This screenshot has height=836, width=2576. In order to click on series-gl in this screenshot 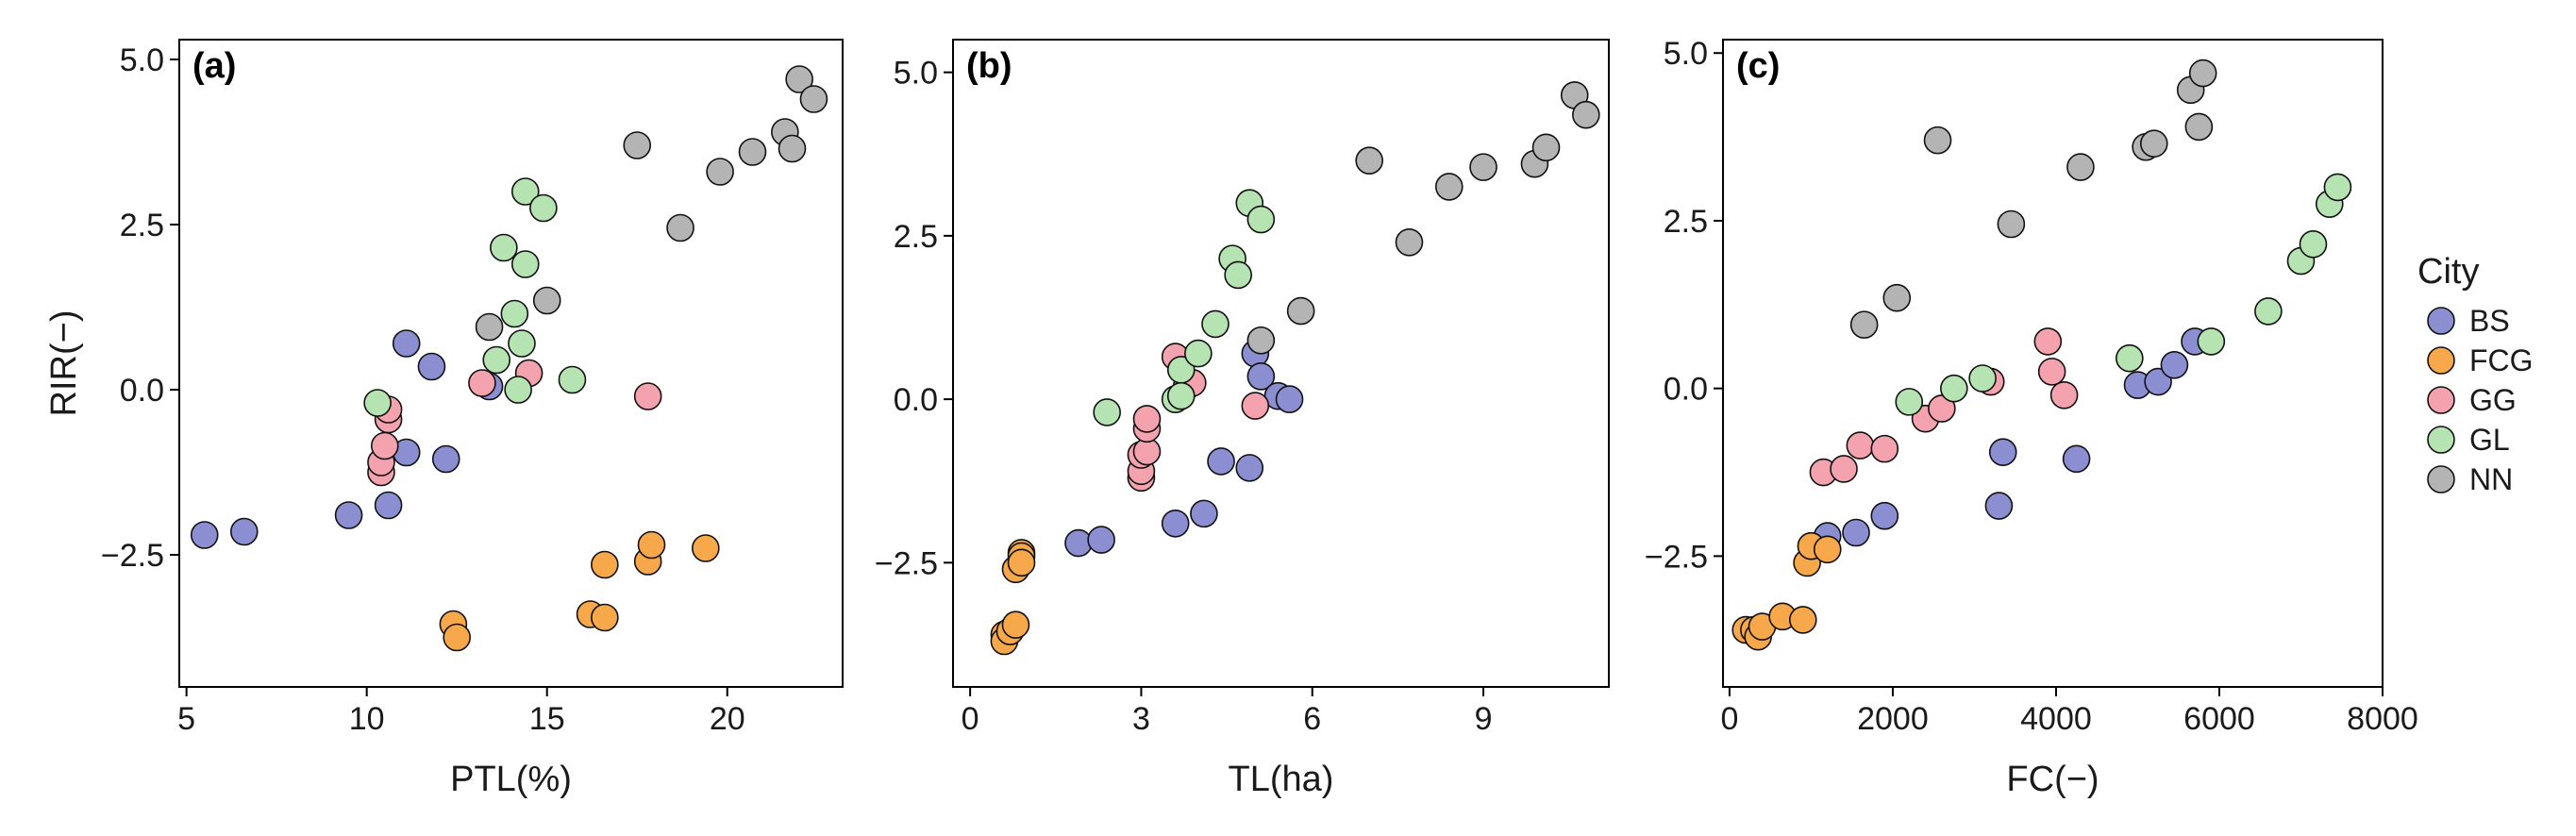, I will do `click(2123, 294)`.